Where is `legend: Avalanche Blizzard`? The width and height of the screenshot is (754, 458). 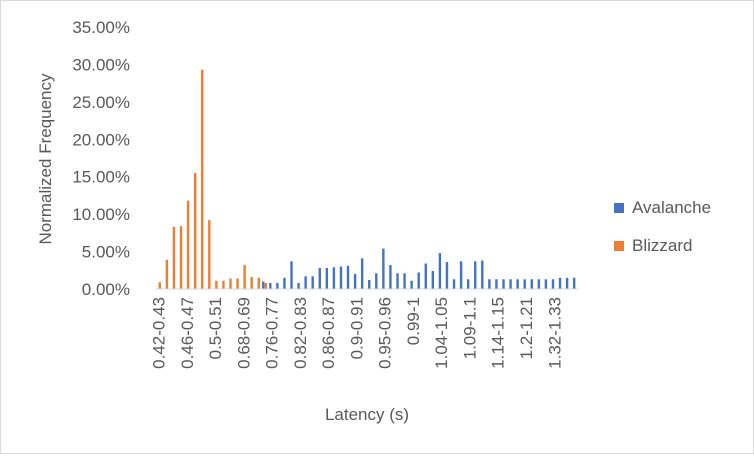 legend: Avalanche Blizzard is located at coordinates (662, 234).